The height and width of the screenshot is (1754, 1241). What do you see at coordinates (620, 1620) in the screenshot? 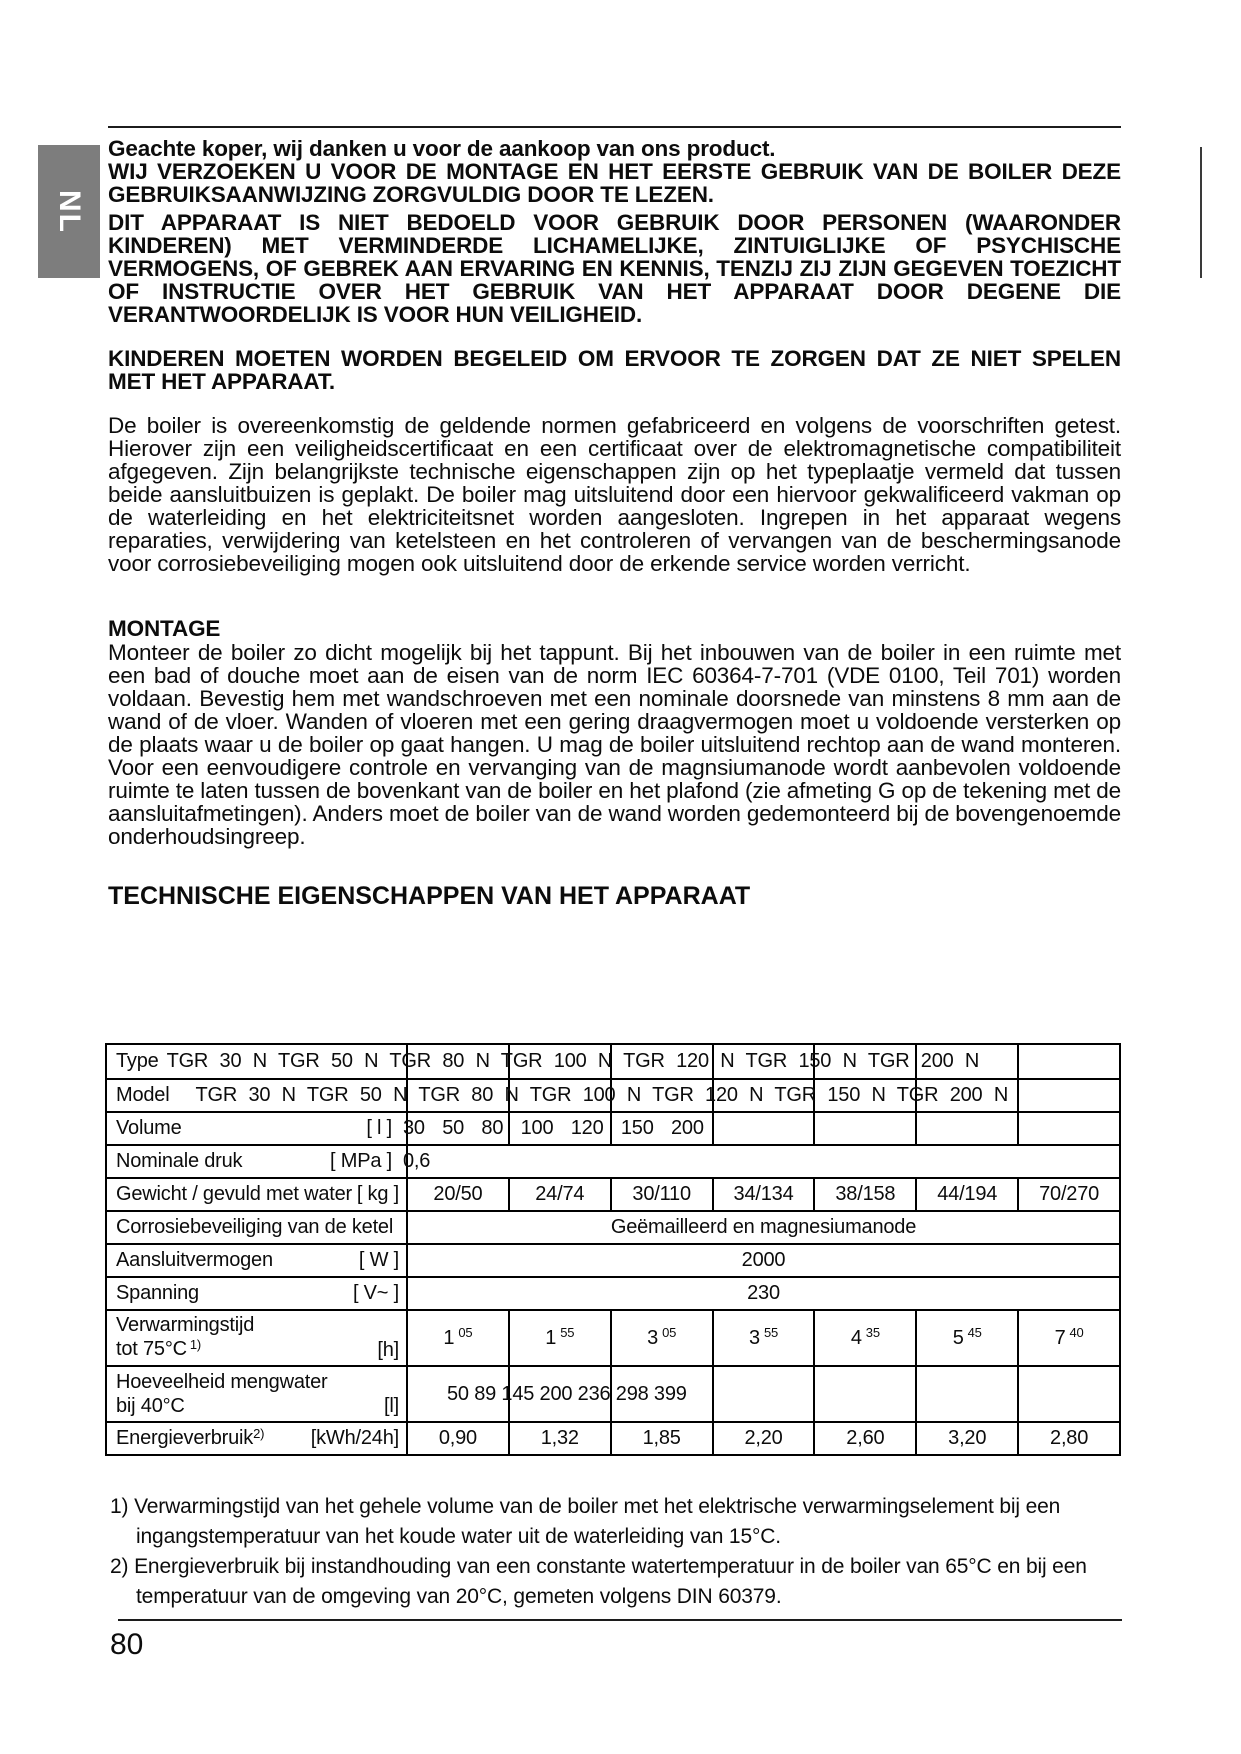
I see `bottom-rule` at bounding box center [620, 1620].